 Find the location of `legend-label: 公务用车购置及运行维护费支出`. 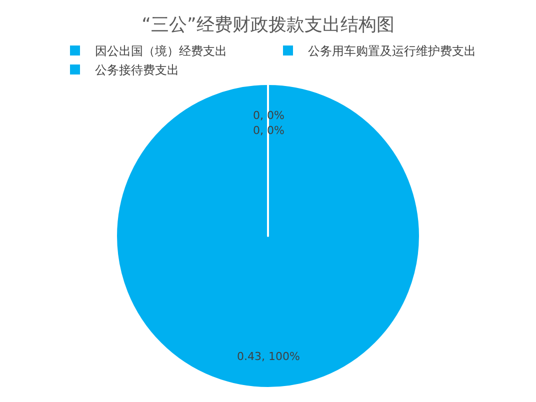

legend-label: 公务用车购置及运行维护费支出 is located at coordinates (392, 51).